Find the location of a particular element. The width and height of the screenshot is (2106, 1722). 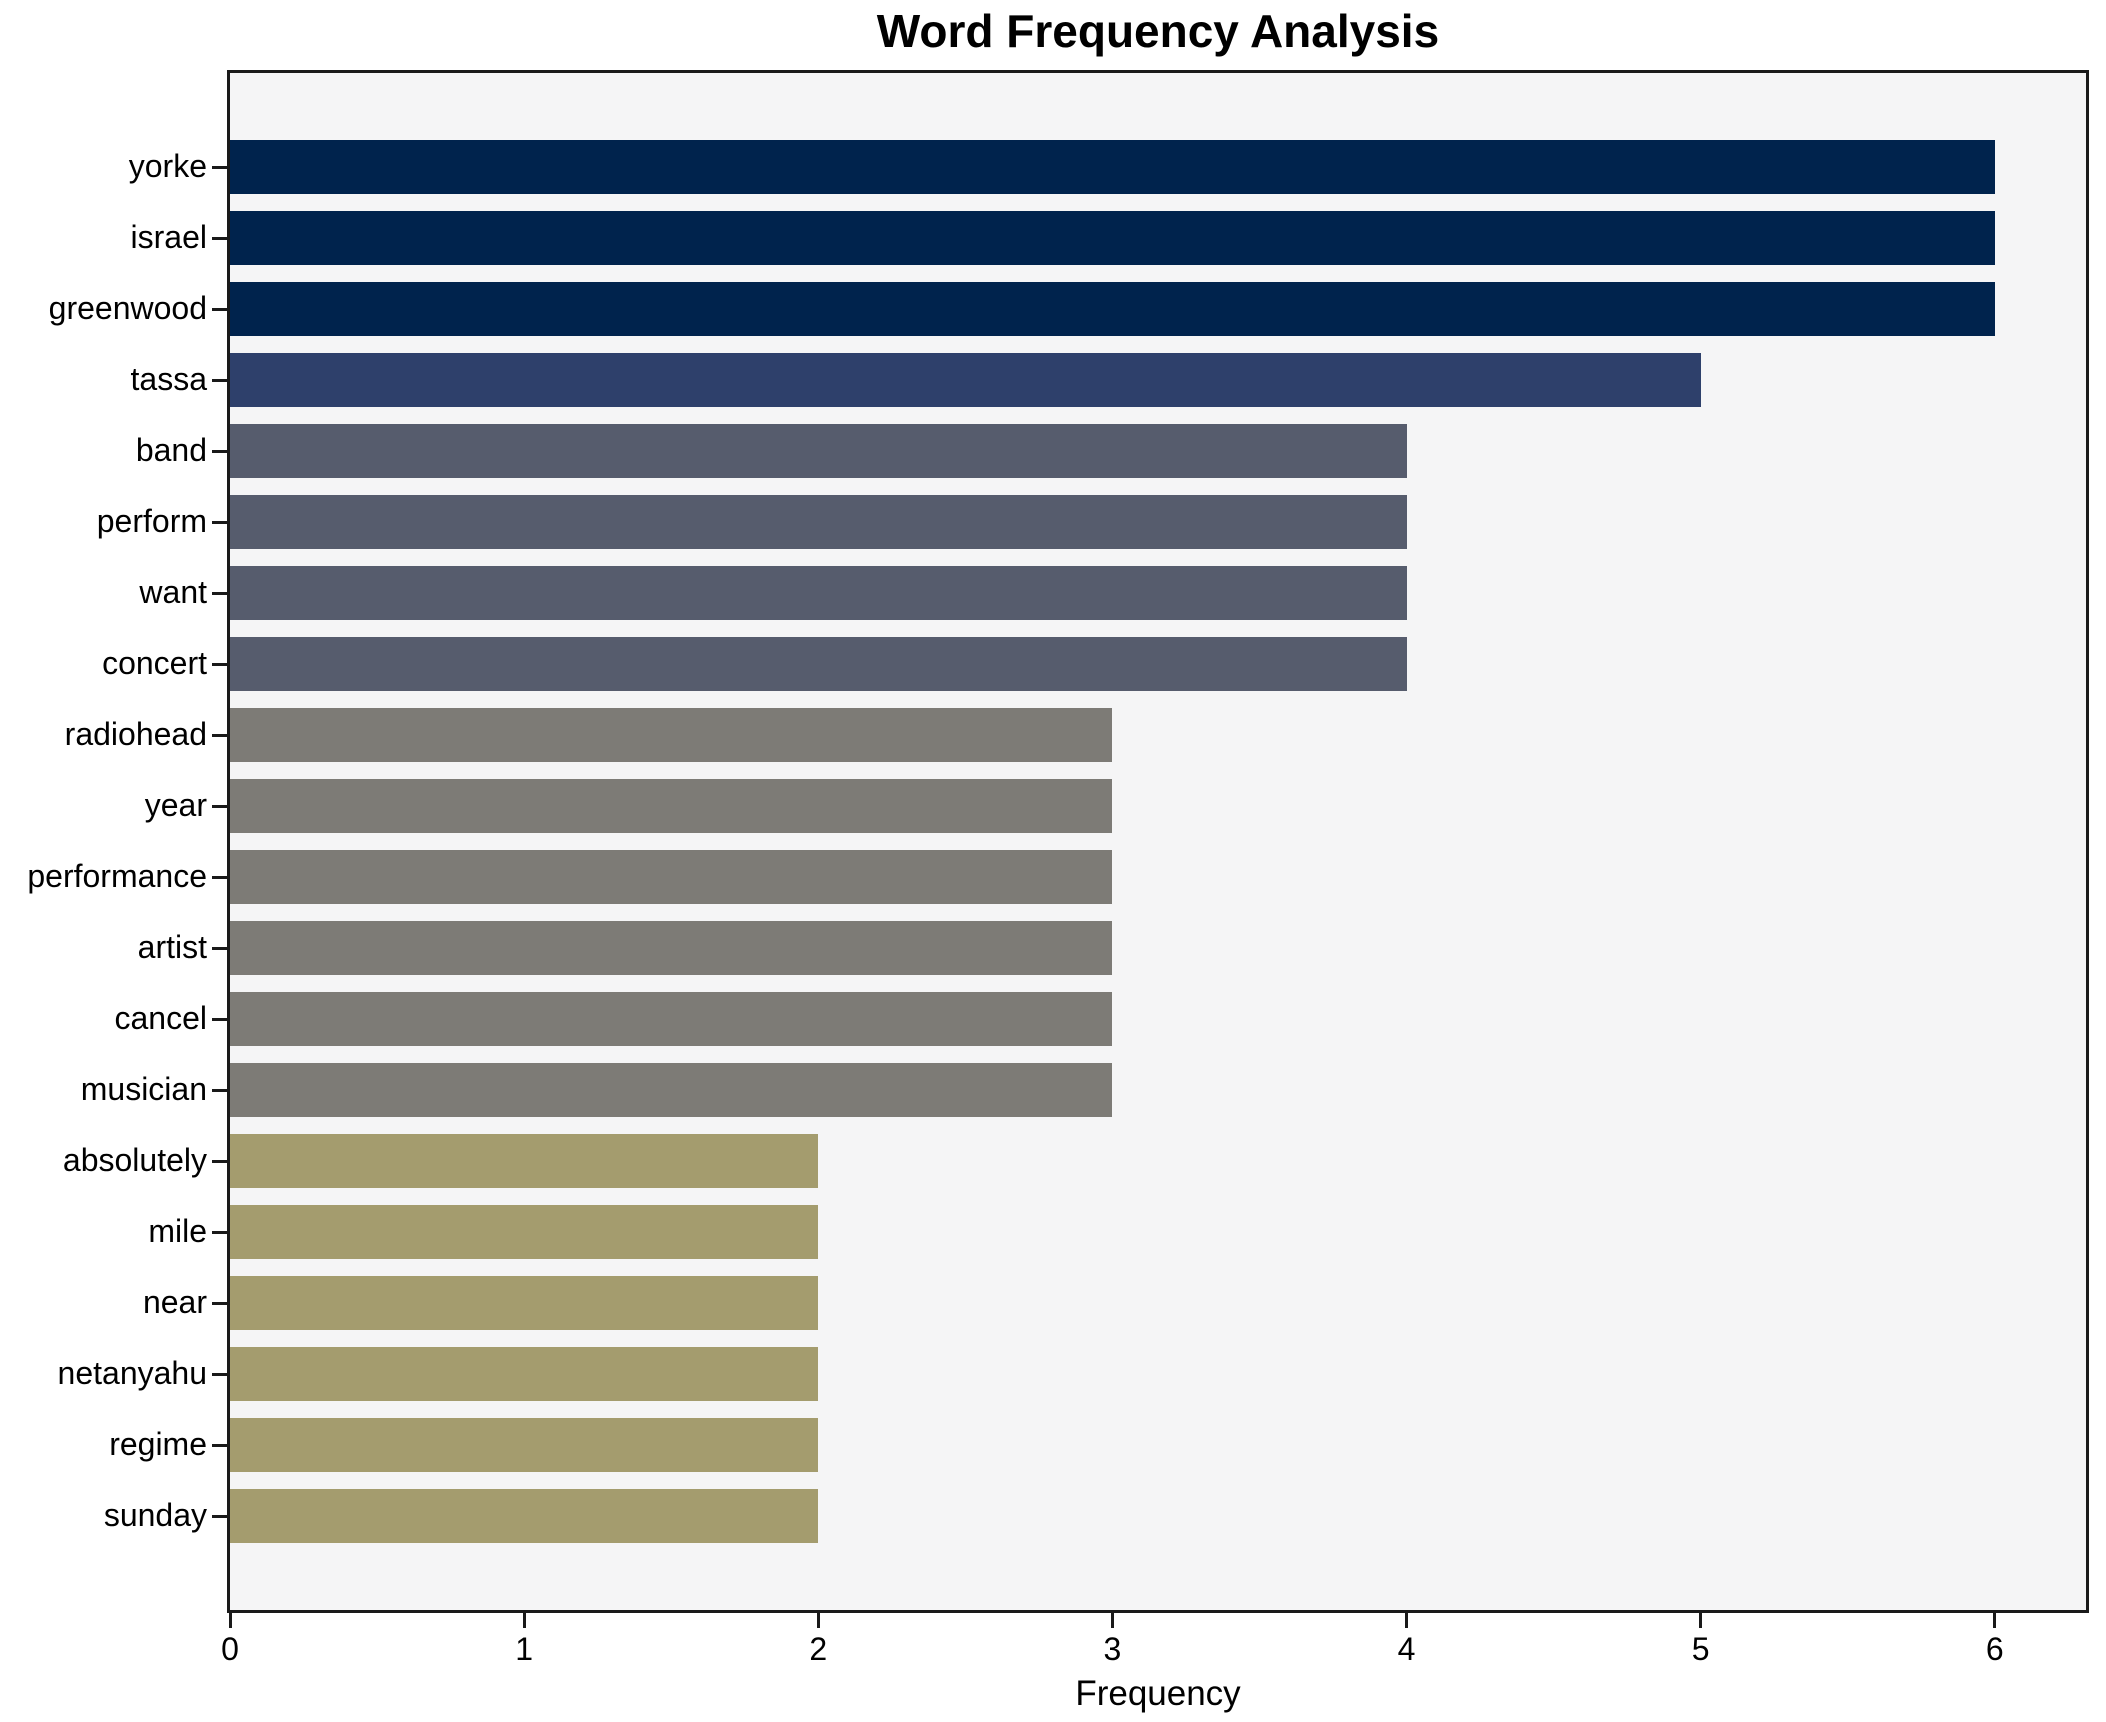

x-axis-label: Frequency is located at coordinates (1158, 1693).